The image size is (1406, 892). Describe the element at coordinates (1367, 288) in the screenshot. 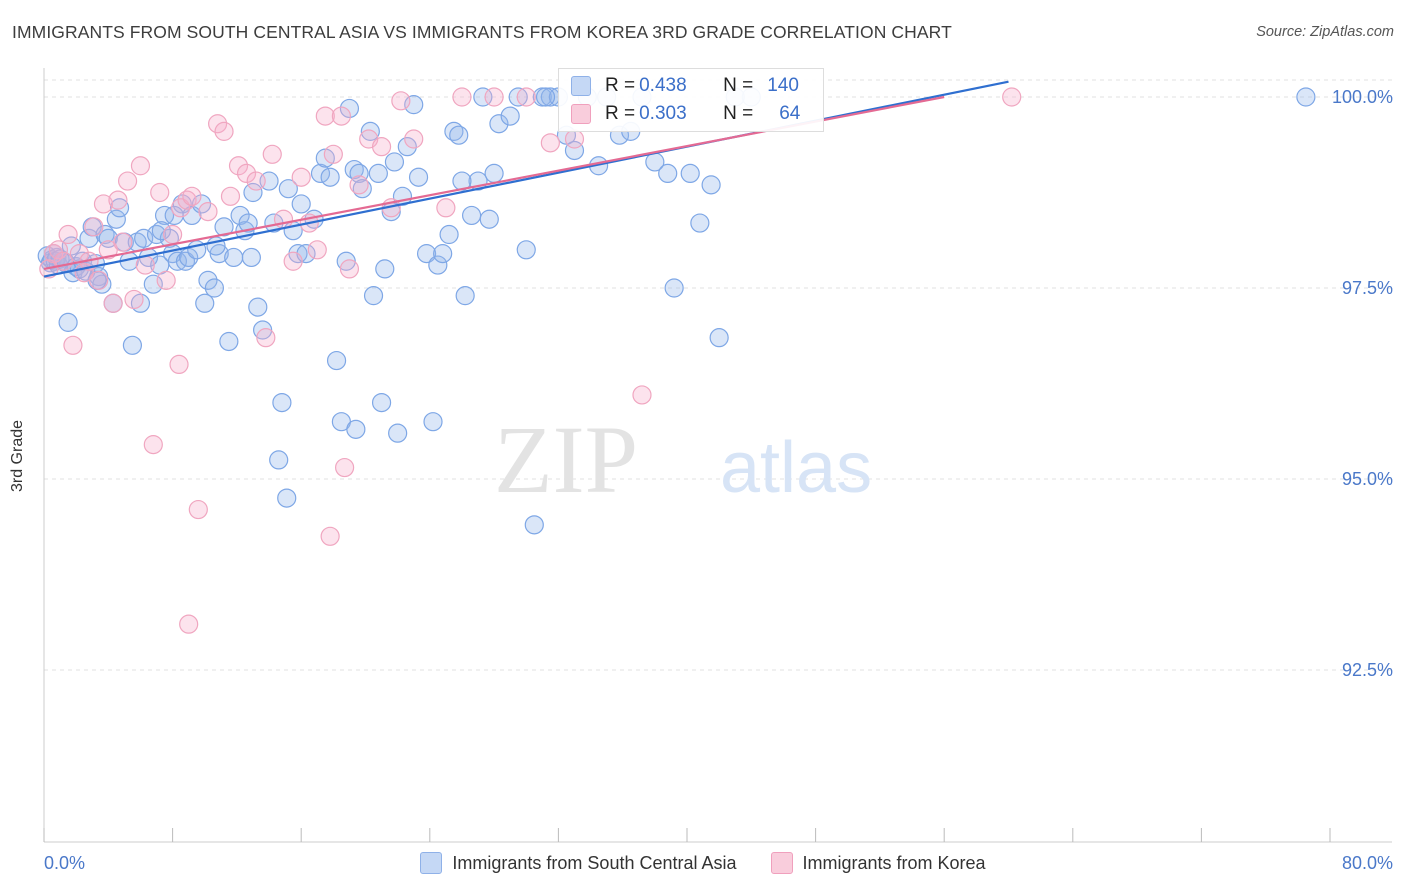

I see `y-tick-label-1: 97.5%` at that location.